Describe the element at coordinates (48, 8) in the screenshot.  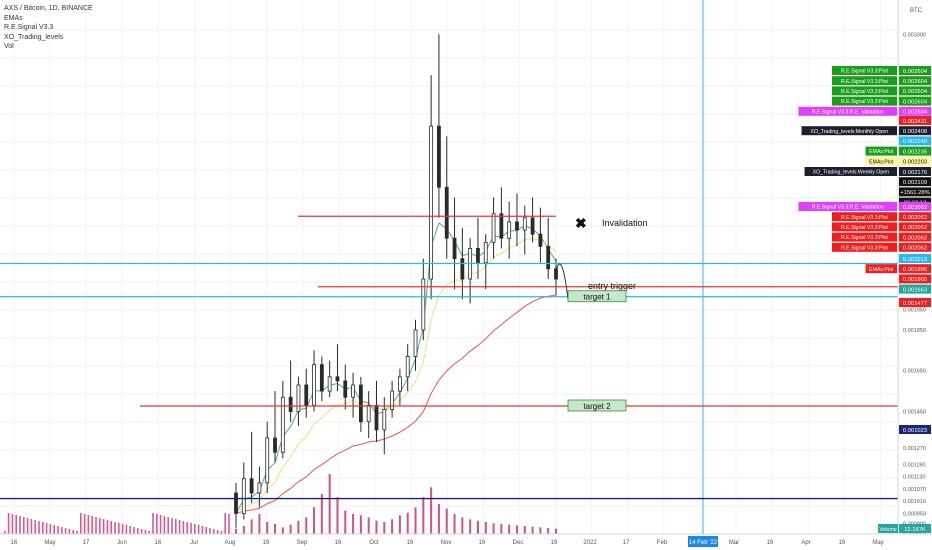
I see `symbol-title: AXS / Bitcoin, 1D, BINANCE` at that location.